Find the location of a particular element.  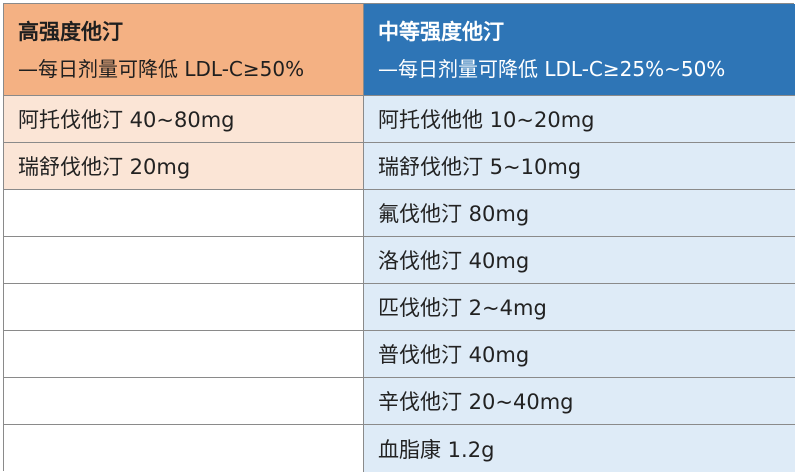

moderate-intensity-cell: 匹伐他汀 2~4mg is located at coordinates (579, 307).